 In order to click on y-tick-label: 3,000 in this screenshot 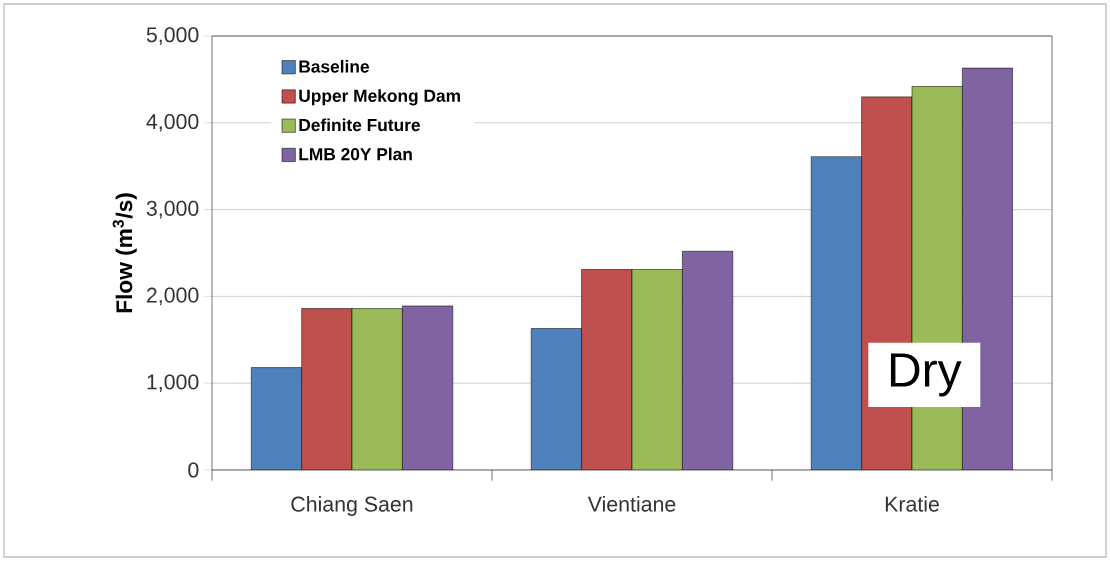, I will do `click(172, 209)`.